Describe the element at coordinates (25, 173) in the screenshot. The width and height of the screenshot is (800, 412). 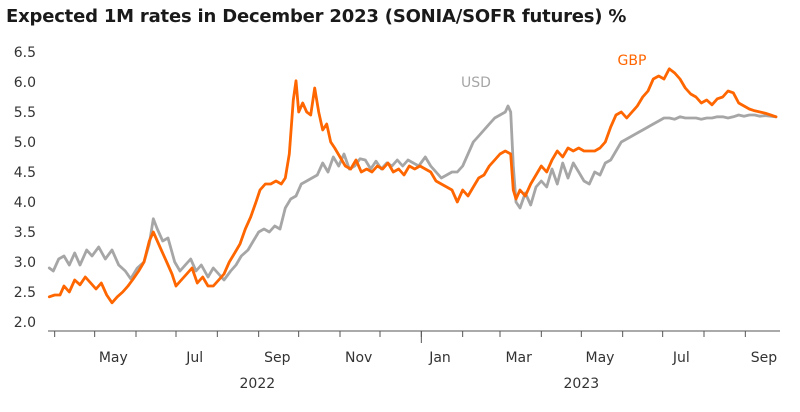
I see `y-tick-label: 4.5` at that location.